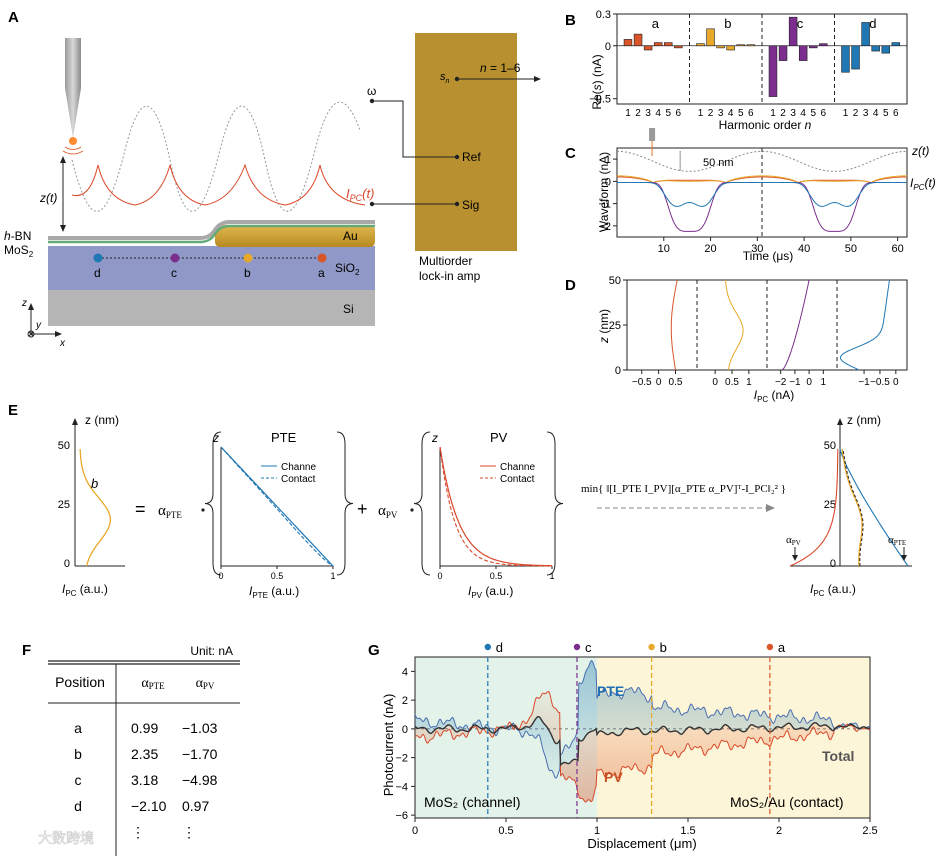  What do you see at coordinates (211, 651) in the screenshot?
I see `panel-f-unit: Unit: nA` at bounding box center [211, 651].